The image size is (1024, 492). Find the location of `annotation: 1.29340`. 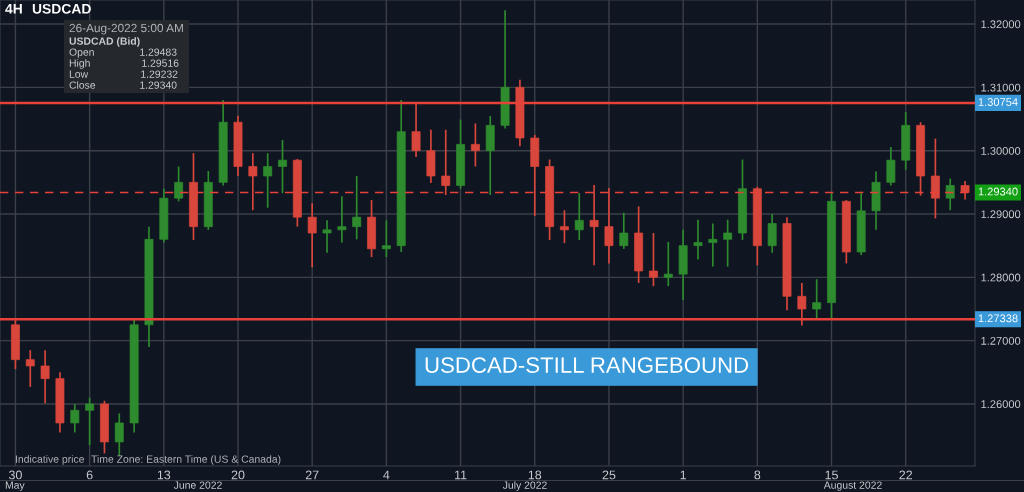

annotation: 1.29340 is located at coordinates (158, 85).